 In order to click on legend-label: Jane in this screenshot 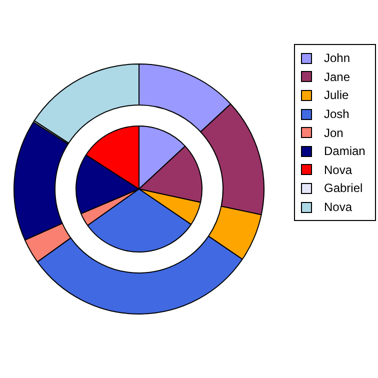, I will do `click(337, 77)`.